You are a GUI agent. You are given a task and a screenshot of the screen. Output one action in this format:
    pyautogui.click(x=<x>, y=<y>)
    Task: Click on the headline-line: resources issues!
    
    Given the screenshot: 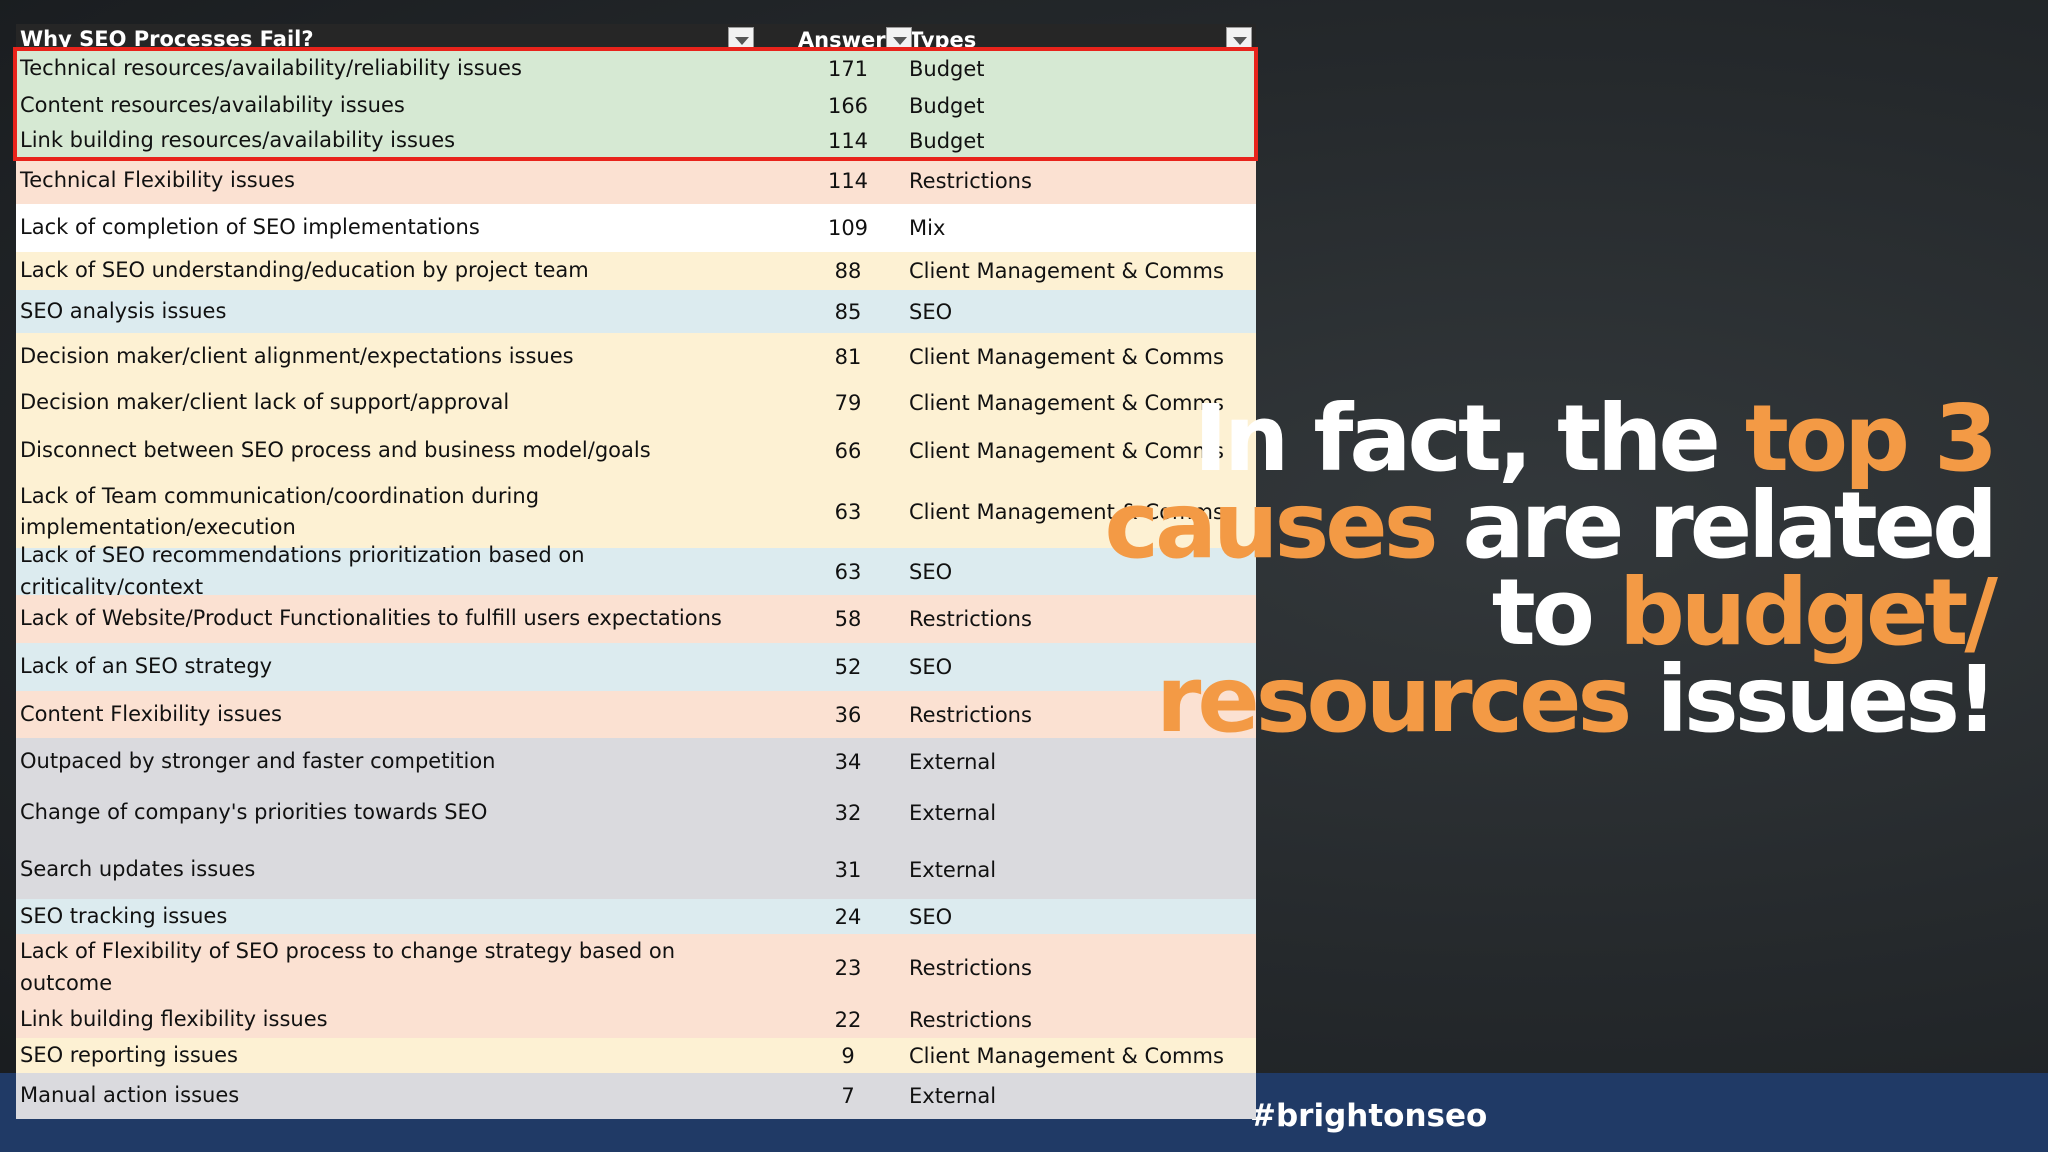 What is the action you would take?
    pyautogui.click(x=1551, y=700)
    